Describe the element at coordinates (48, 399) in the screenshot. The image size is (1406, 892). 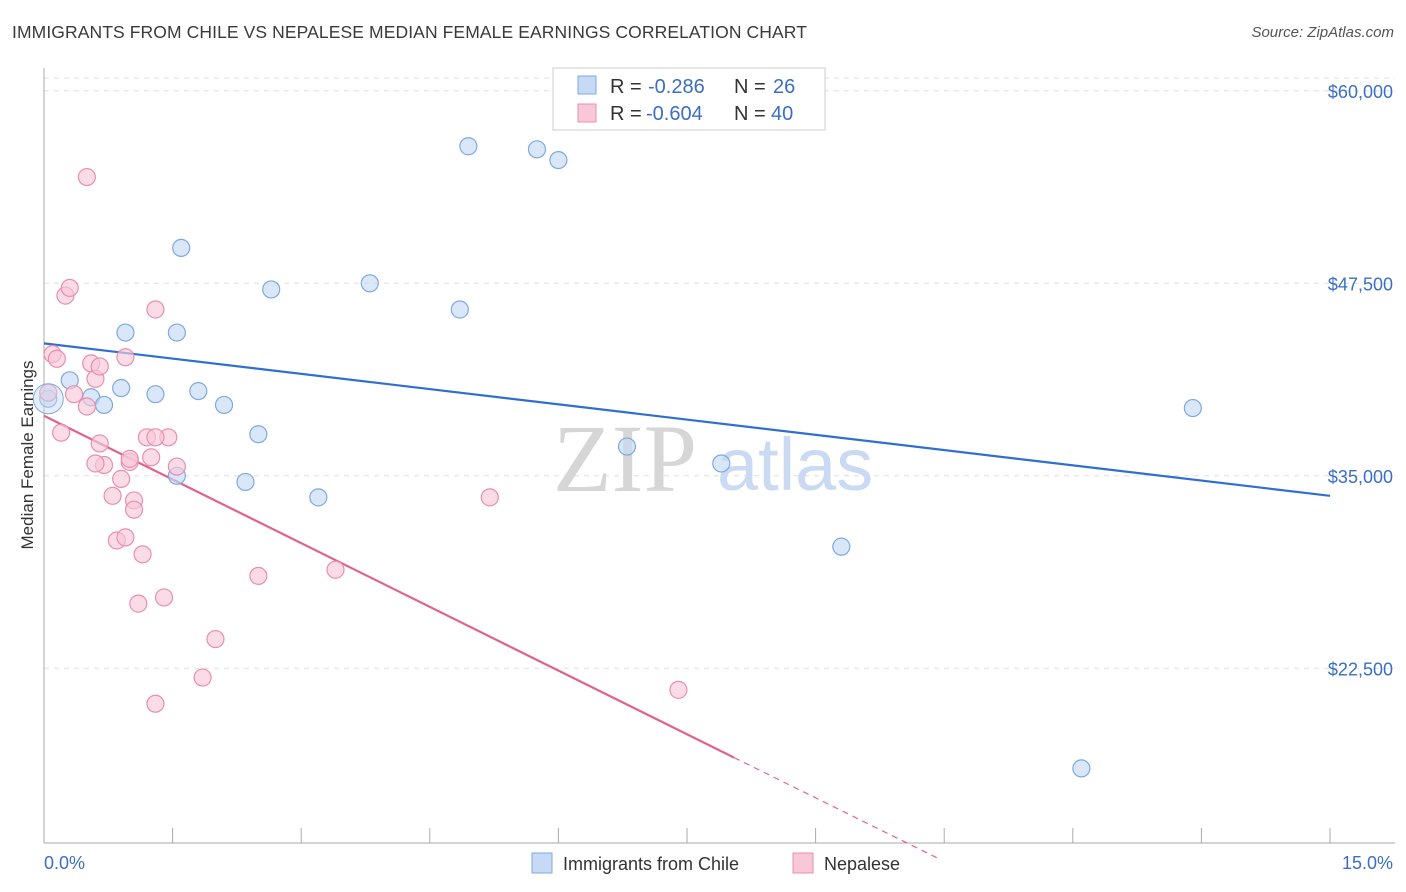
I see `chile-cluster-point` at that location.